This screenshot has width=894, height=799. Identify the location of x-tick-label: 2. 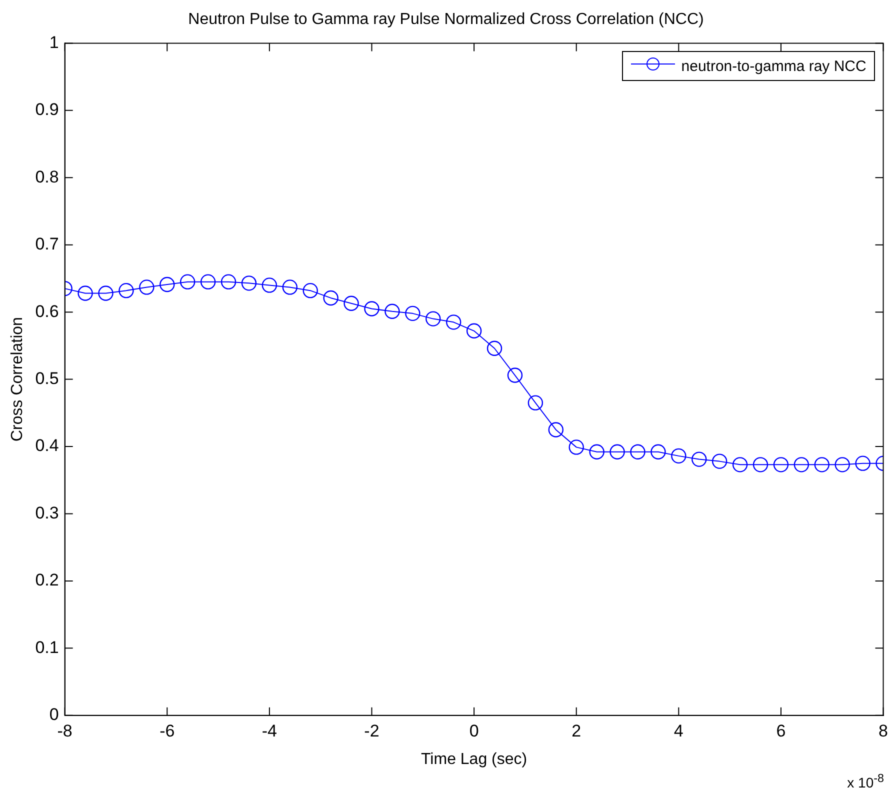
(577, 730).